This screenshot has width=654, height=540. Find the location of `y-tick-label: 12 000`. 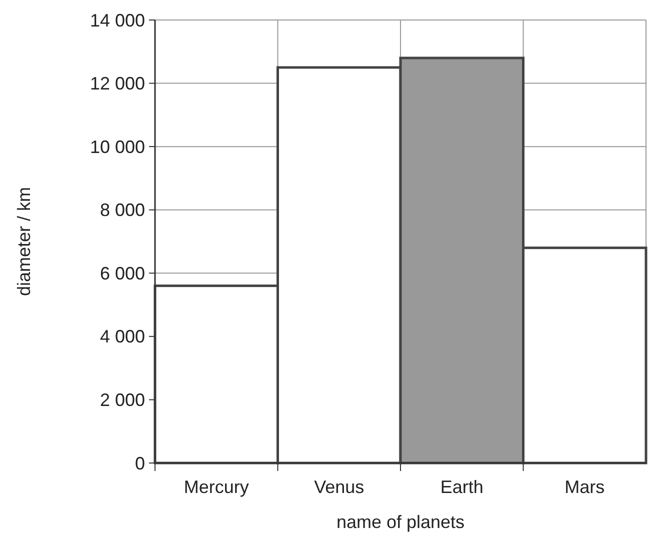

y-tick-label: 12 000 is located at coordinates (117, 84).